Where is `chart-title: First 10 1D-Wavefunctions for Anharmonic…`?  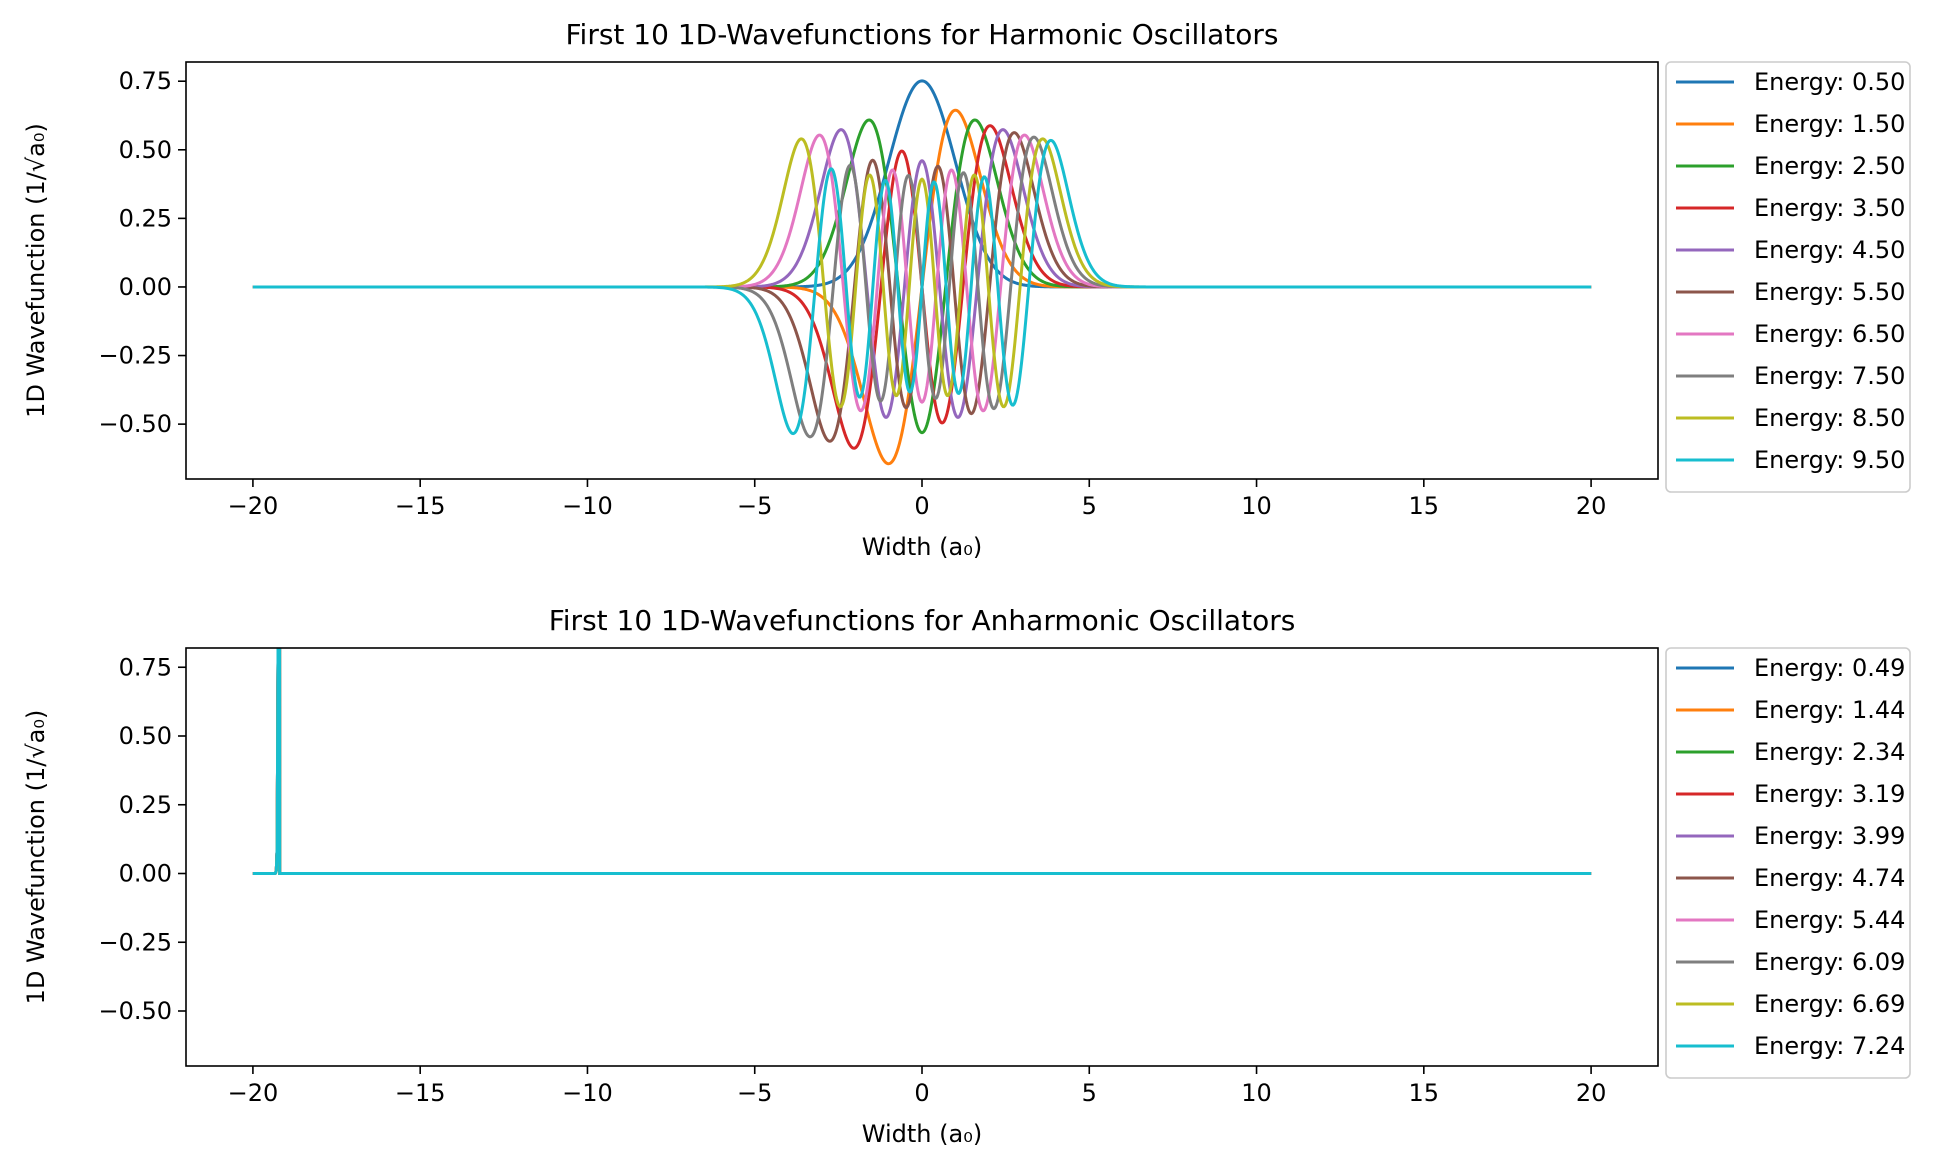 chart-title: First 10 1D-Wavefunctions for Anharmonic… is located at coordinates (922, 620).